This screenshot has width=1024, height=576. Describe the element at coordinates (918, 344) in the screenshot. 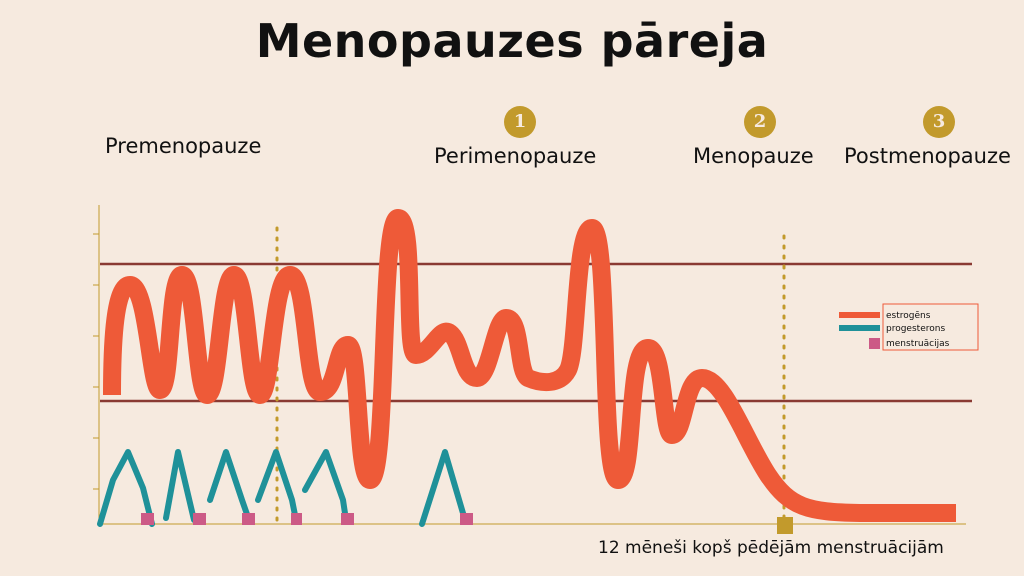

I see `legend-label-menstruation: menstruācijas` at that location.